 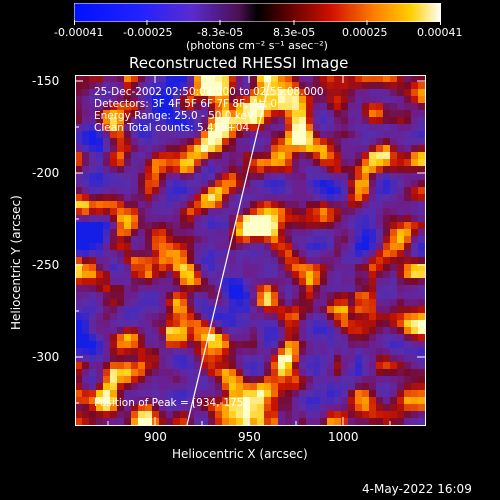 I want to click on clean-total-counts: Clean Total counts: 5.45E+04, so click(x=172, y=128).